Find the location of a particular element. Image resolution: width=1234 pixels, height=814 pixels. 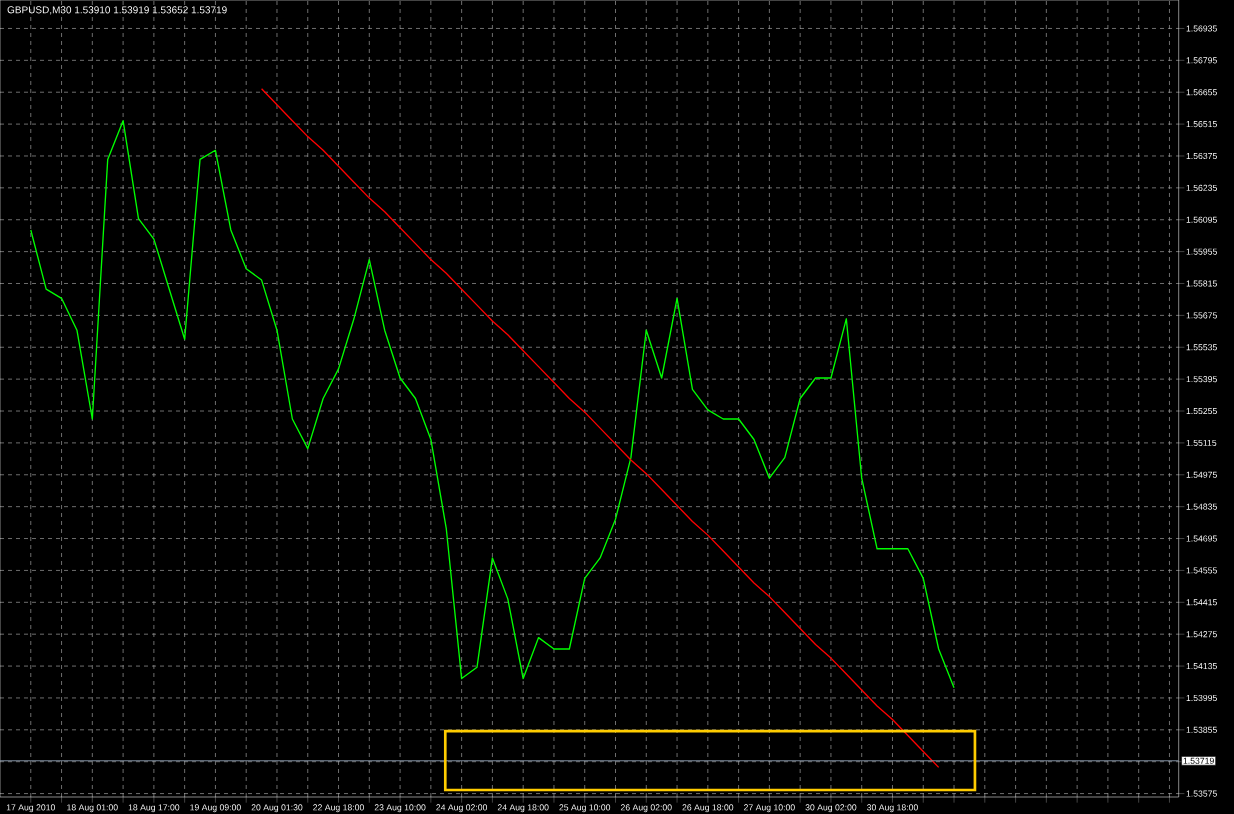

x-tick-label: 24 Aug 02:00 is located at coordinates (462, 808).